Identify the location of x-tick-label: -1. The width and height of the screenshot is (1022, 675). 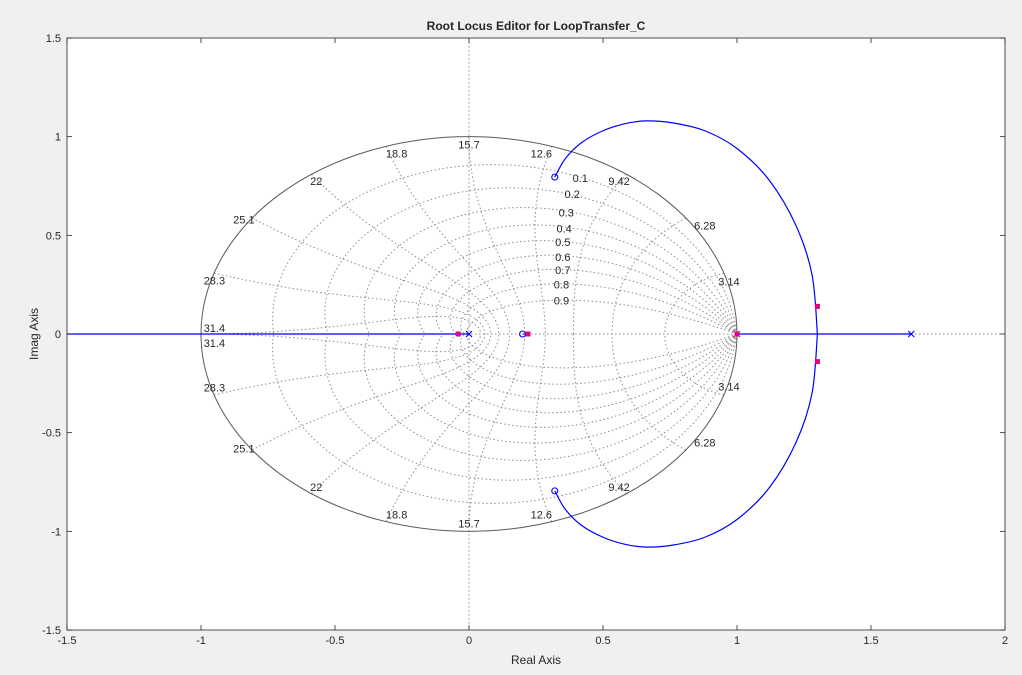
(201, 641).